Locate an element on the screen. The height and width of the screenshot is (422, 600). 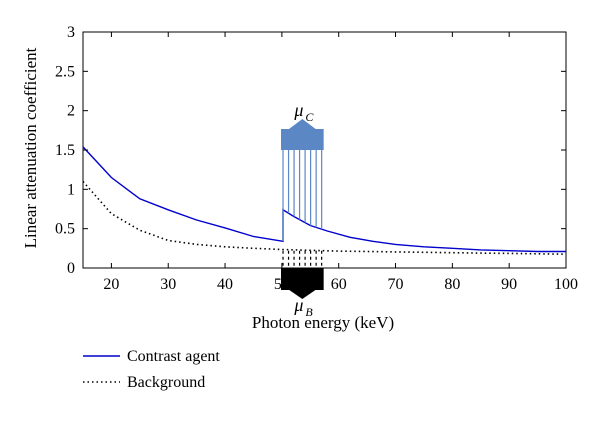
mu-c-label-sub: C is located at coordinates (309, 117).